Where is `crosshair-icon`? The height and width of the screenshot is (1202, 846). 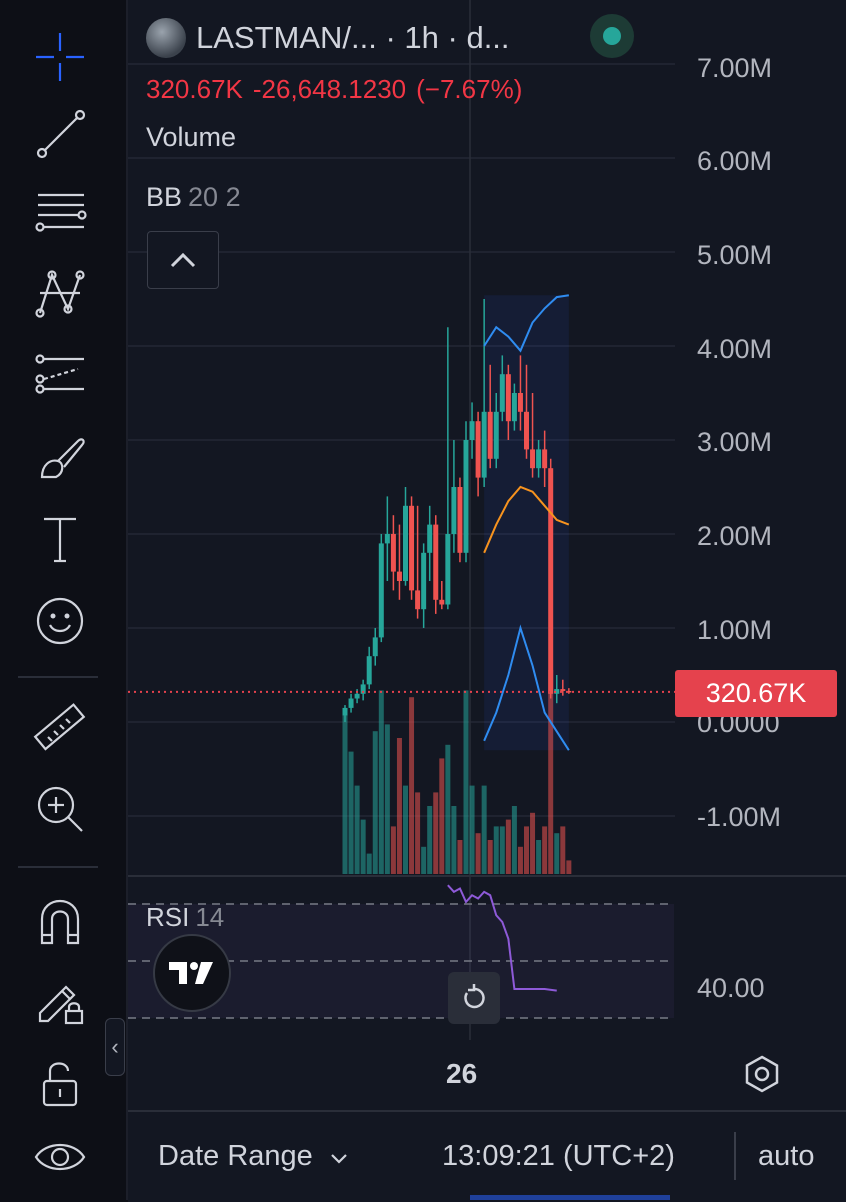 crosshair-icon is located at coordinates (60, 57).